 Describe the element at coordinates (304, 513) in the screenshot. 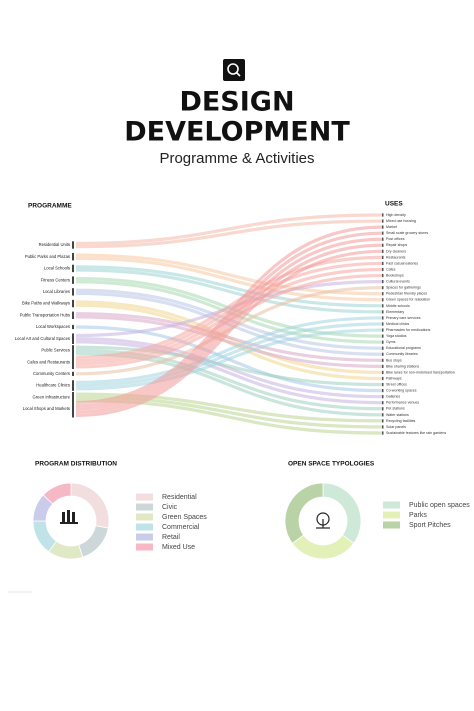

I see `donut-slice` at that location.